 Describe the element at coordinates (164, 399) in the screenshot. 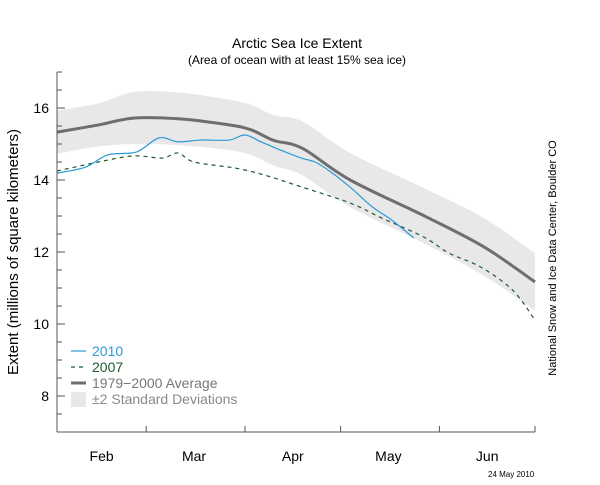

I see `legend-label-stddev: ±2 Standard Deviations` at that location.